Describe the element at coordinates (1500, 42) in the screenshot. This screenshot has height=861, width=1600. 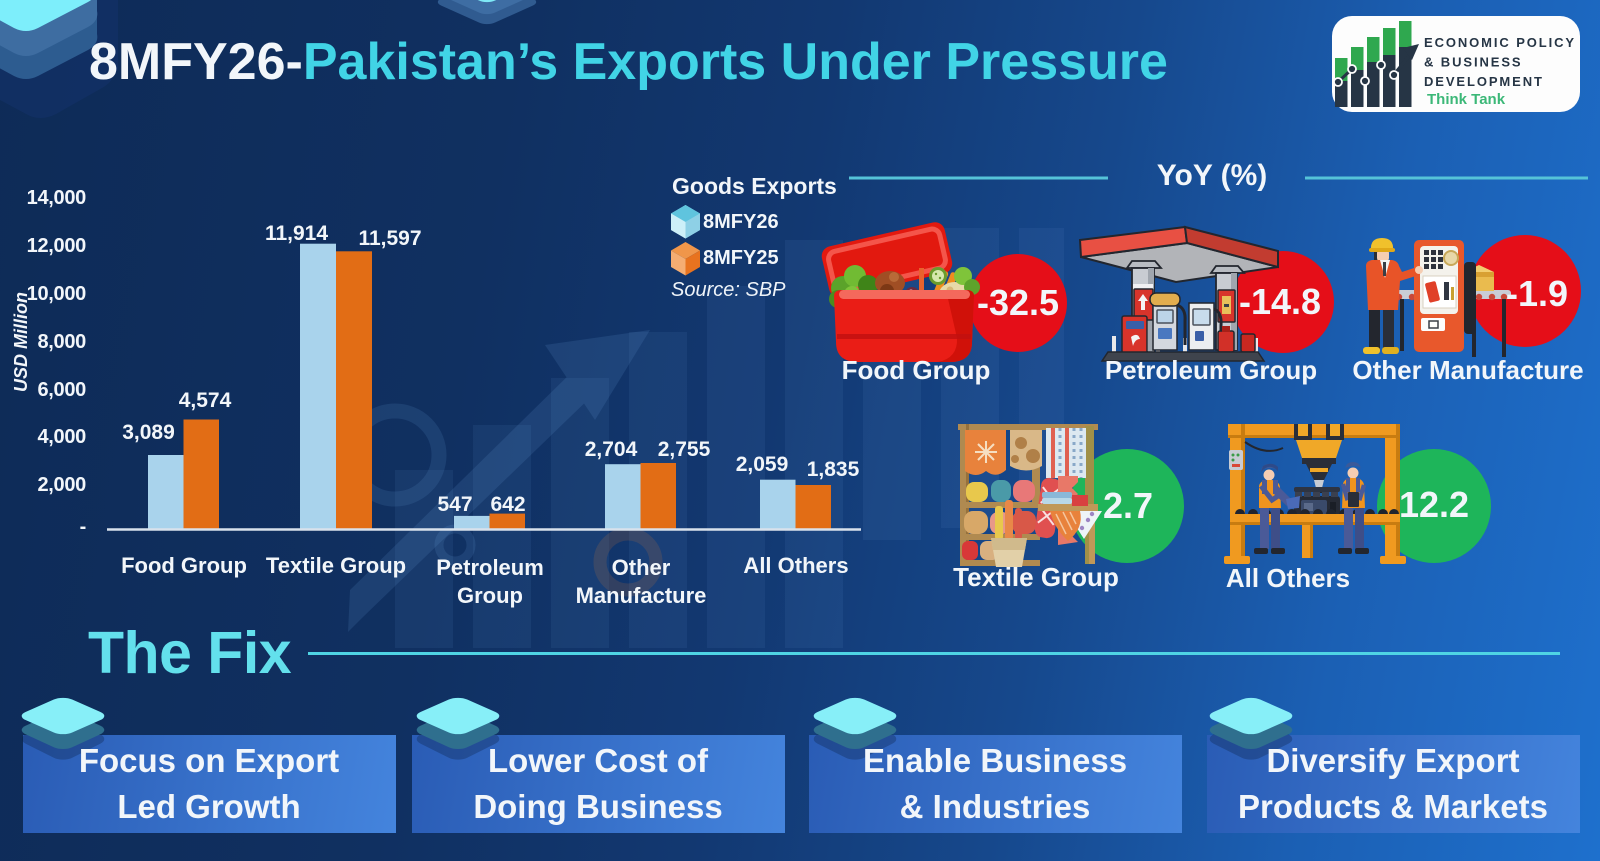
I see `svg-text: ECONOMIC POLICY` at that location.